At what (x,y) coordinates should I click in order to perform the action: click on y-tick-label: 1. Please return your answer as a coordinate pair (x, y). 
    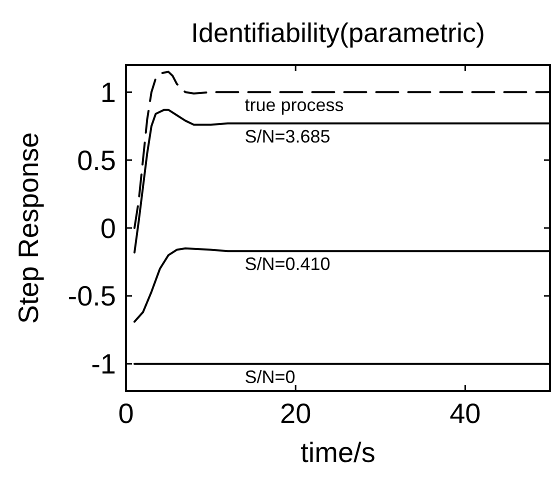
    Looking at the image, I should click on (108, 92).